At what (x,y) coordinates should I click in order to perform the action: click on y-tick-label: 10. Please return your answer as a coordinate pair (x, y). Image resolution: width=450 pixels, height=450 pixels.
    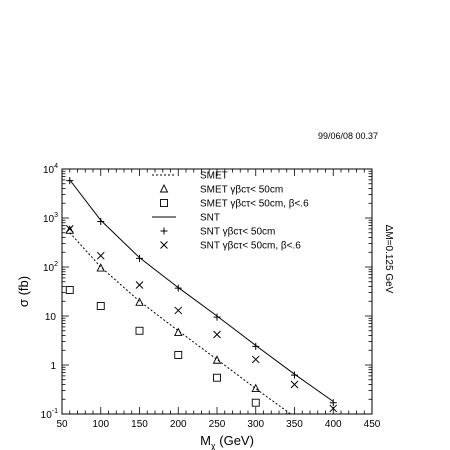
    Looking at the image, I should click on (51, 317).